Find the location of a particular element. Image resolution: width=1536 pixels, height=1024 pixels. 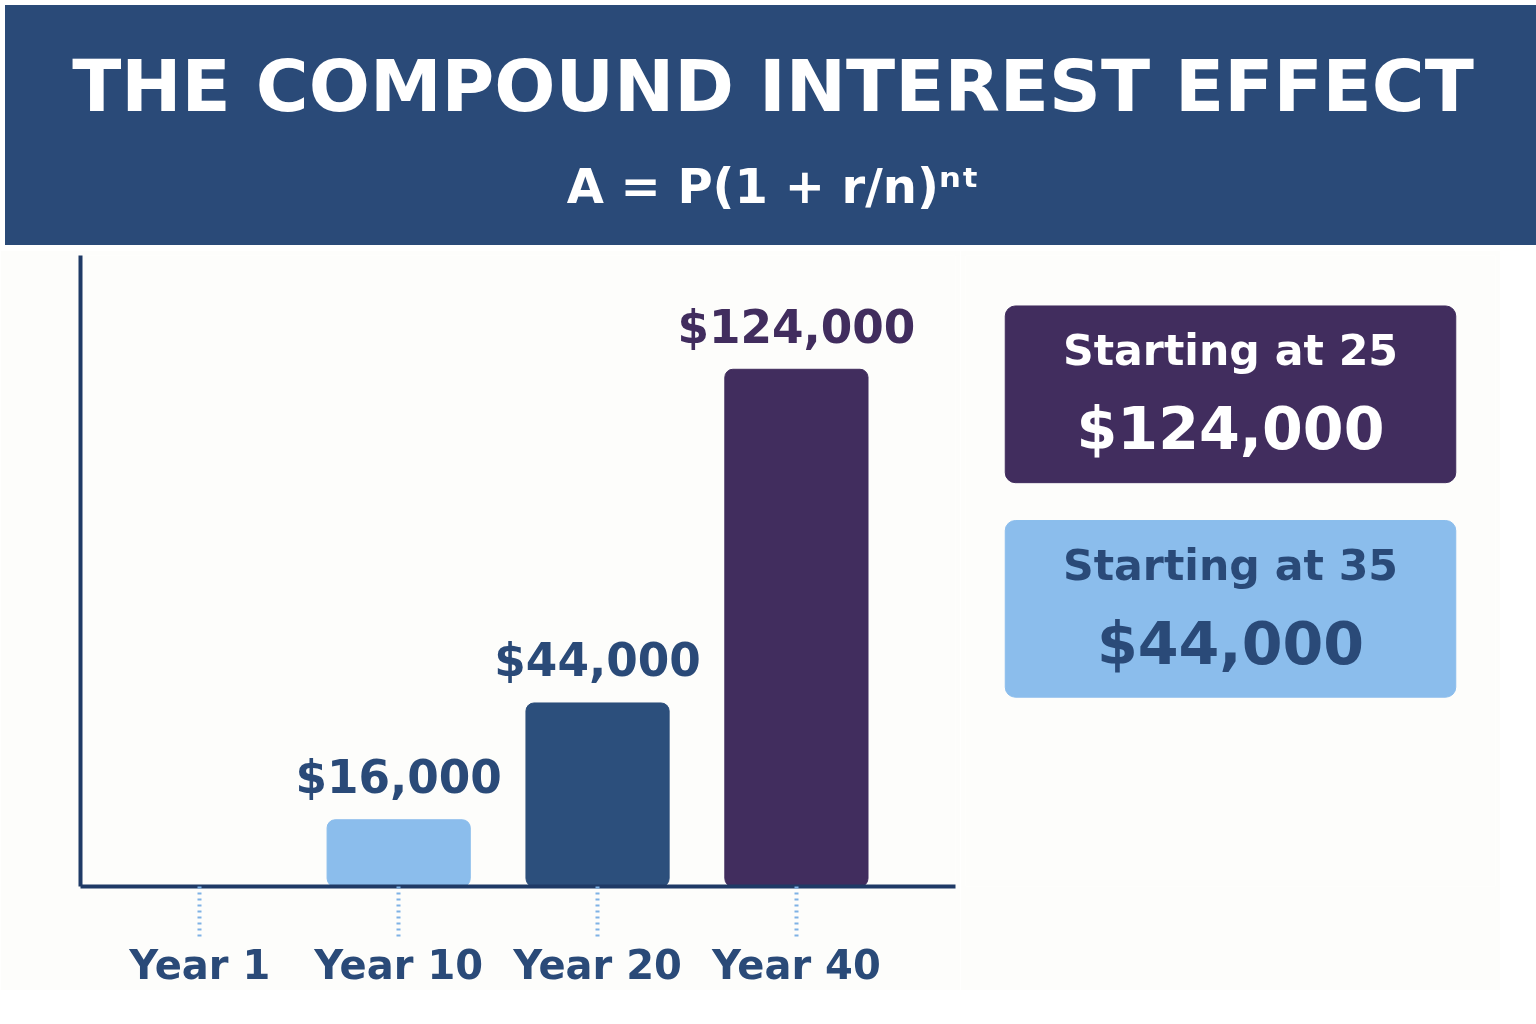

data-label: $16,000 is located at coordinates (398, 778).